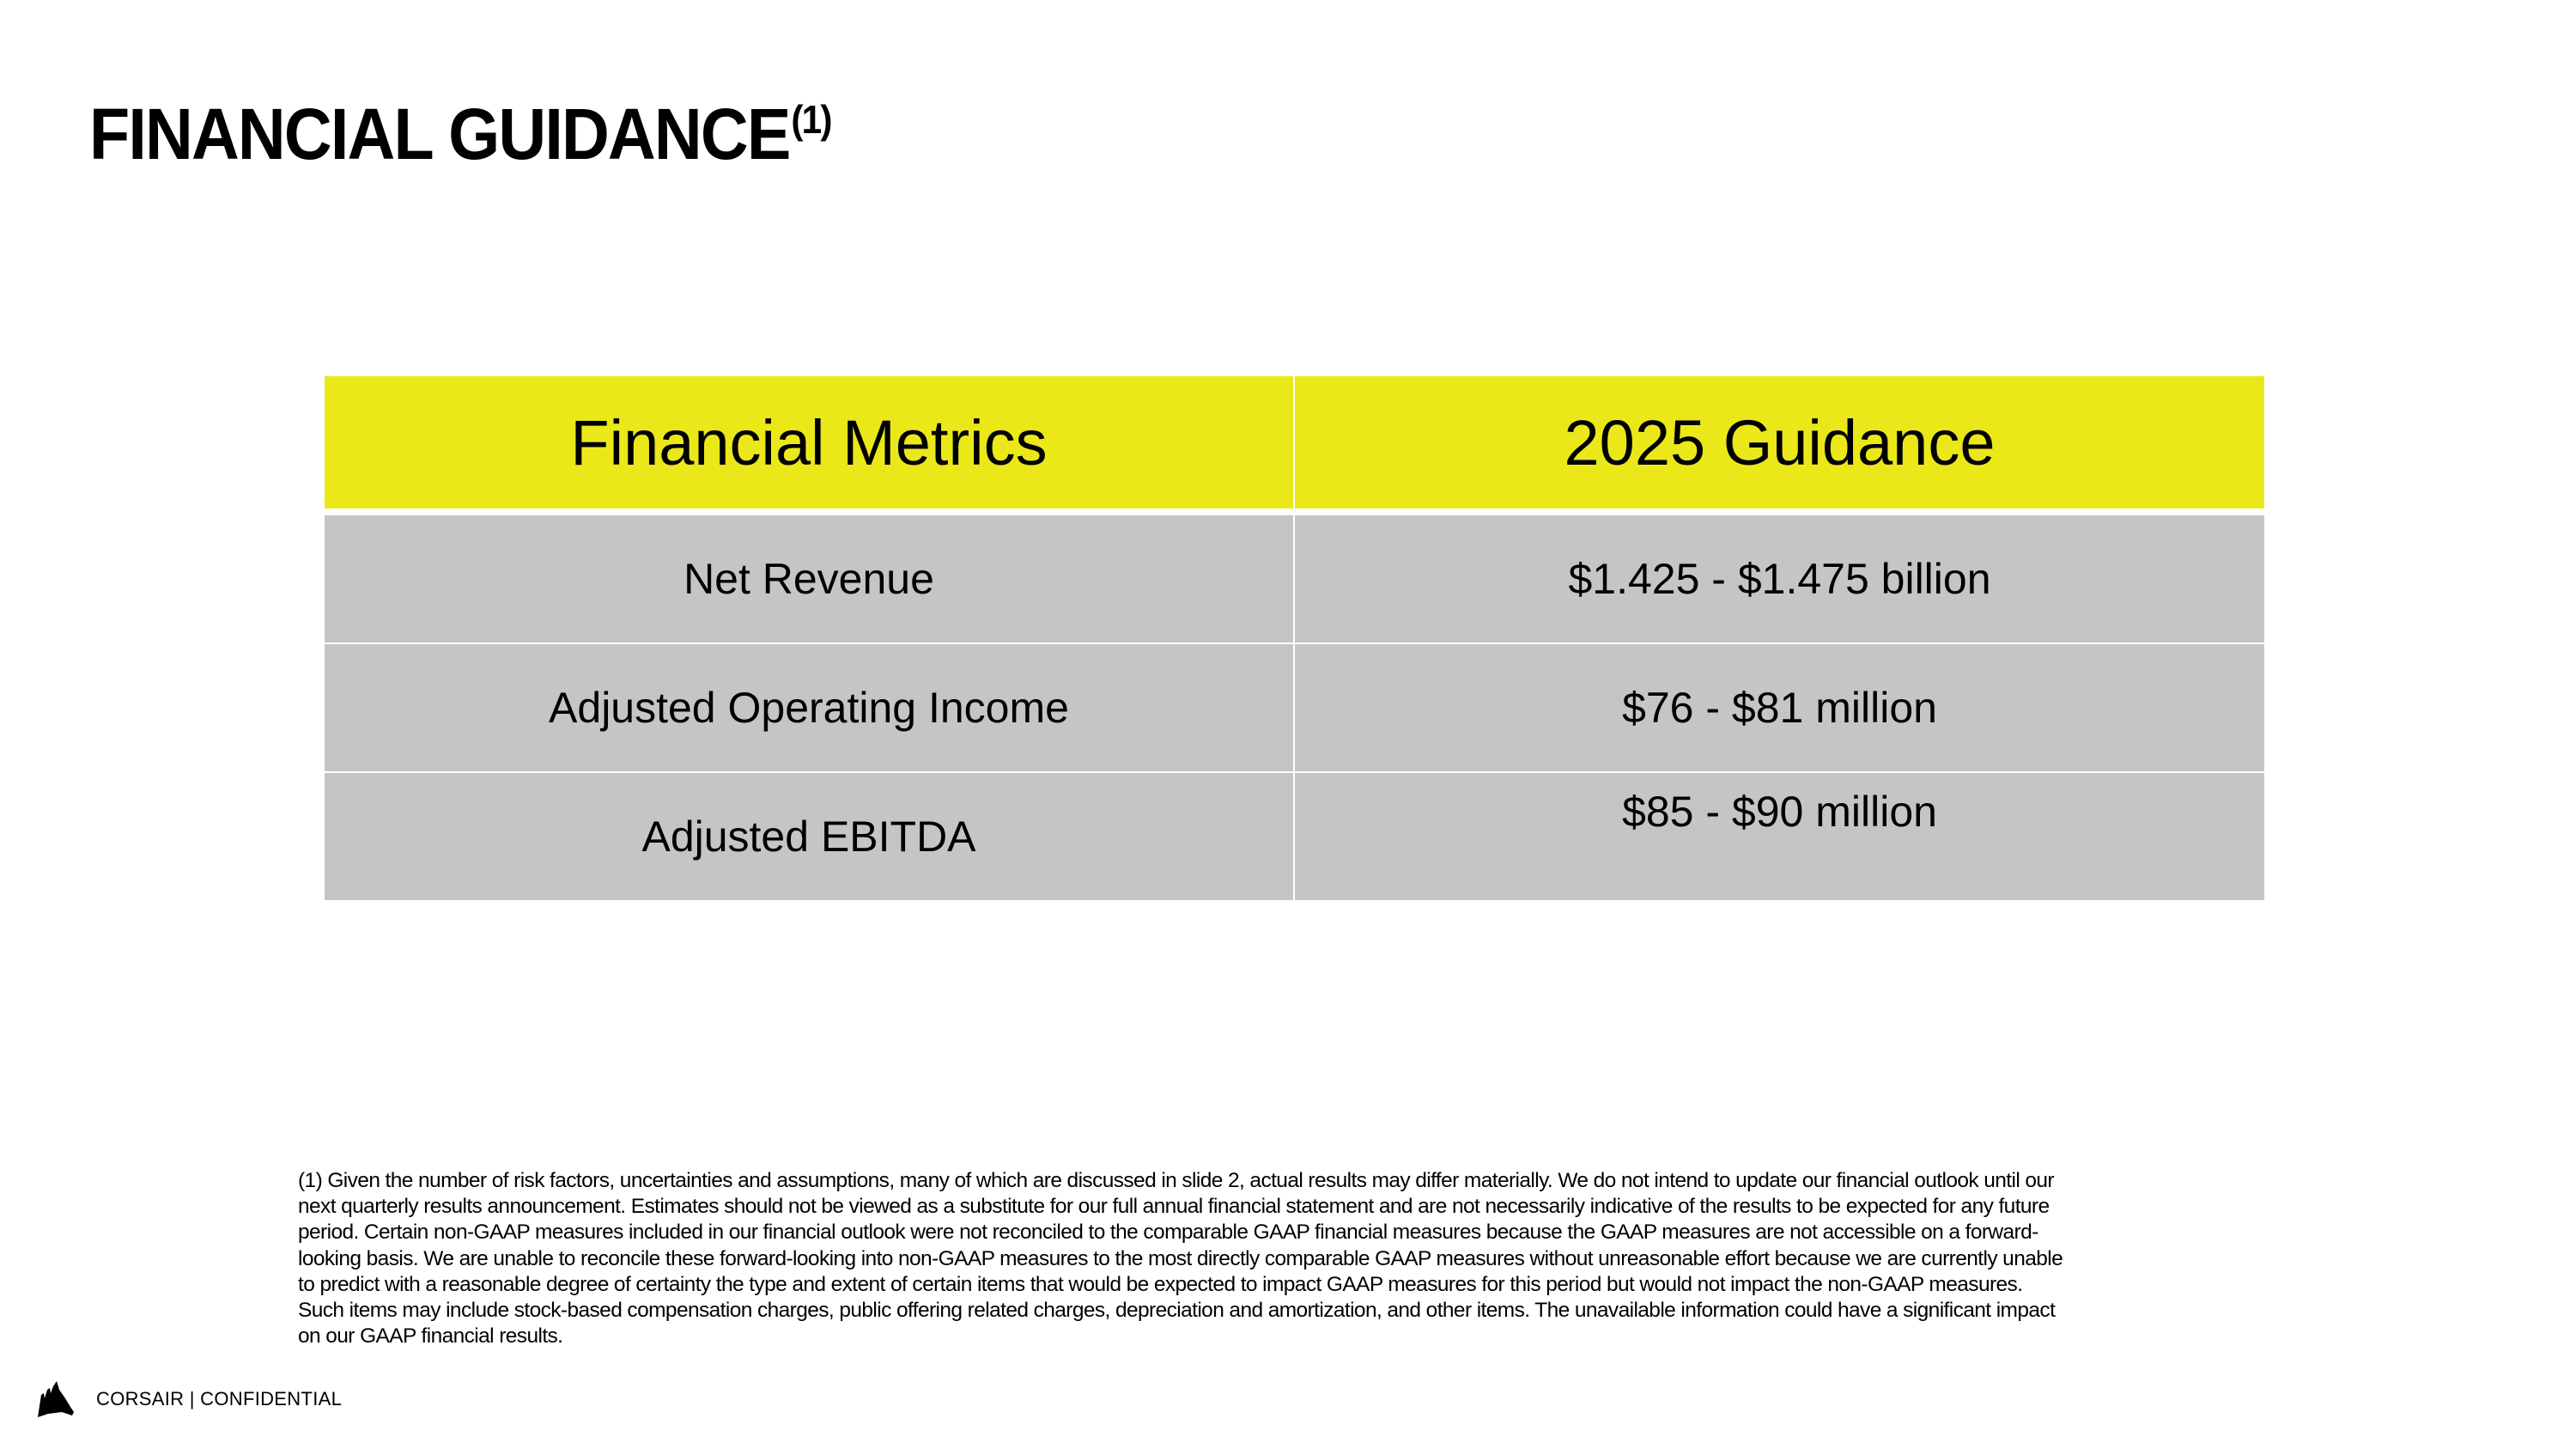 The width and height of the screenshot is (2576, 1449). Describe the element at coordinates (56, 1399) in the screenshot. I see `corsair-logo-icon` at that location.